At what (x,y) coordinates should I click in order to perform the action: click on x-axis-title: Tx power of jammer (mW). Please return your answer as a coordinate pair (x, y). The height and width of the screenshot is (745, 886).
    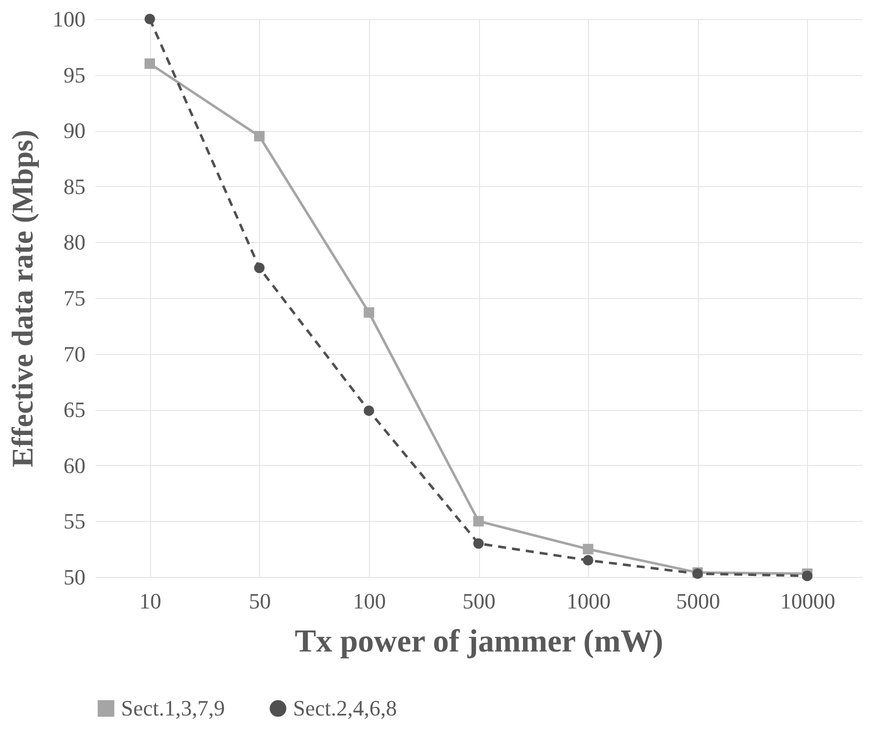
    Looking at the image, I should click on (479, 640).